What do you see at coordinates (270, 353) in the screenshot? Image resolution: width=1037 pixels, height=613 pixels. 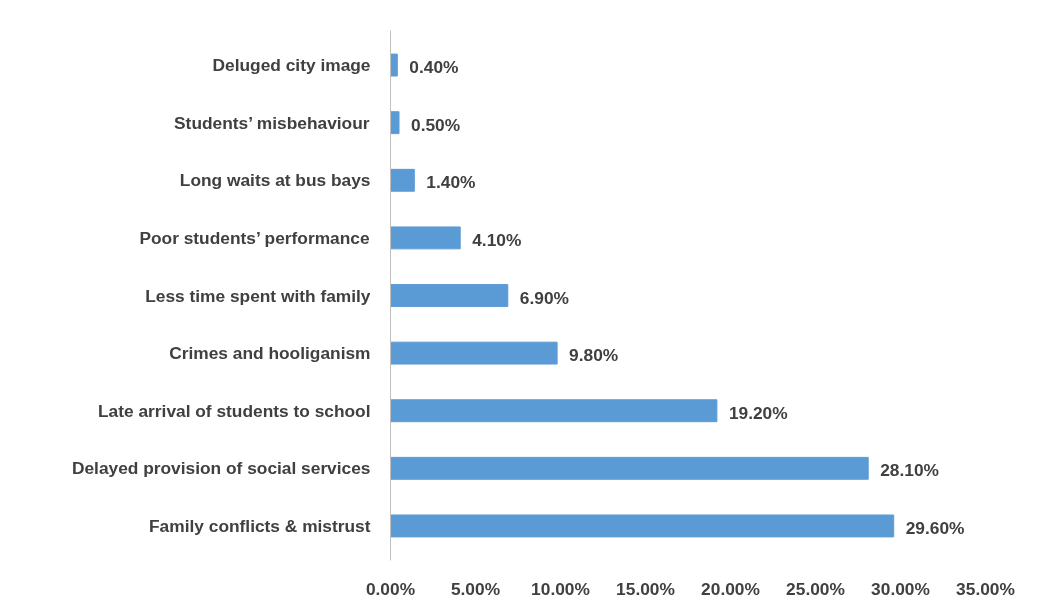 I see `y-tick-label: Crimes and hooliganism` at bounding box center [270, 353].